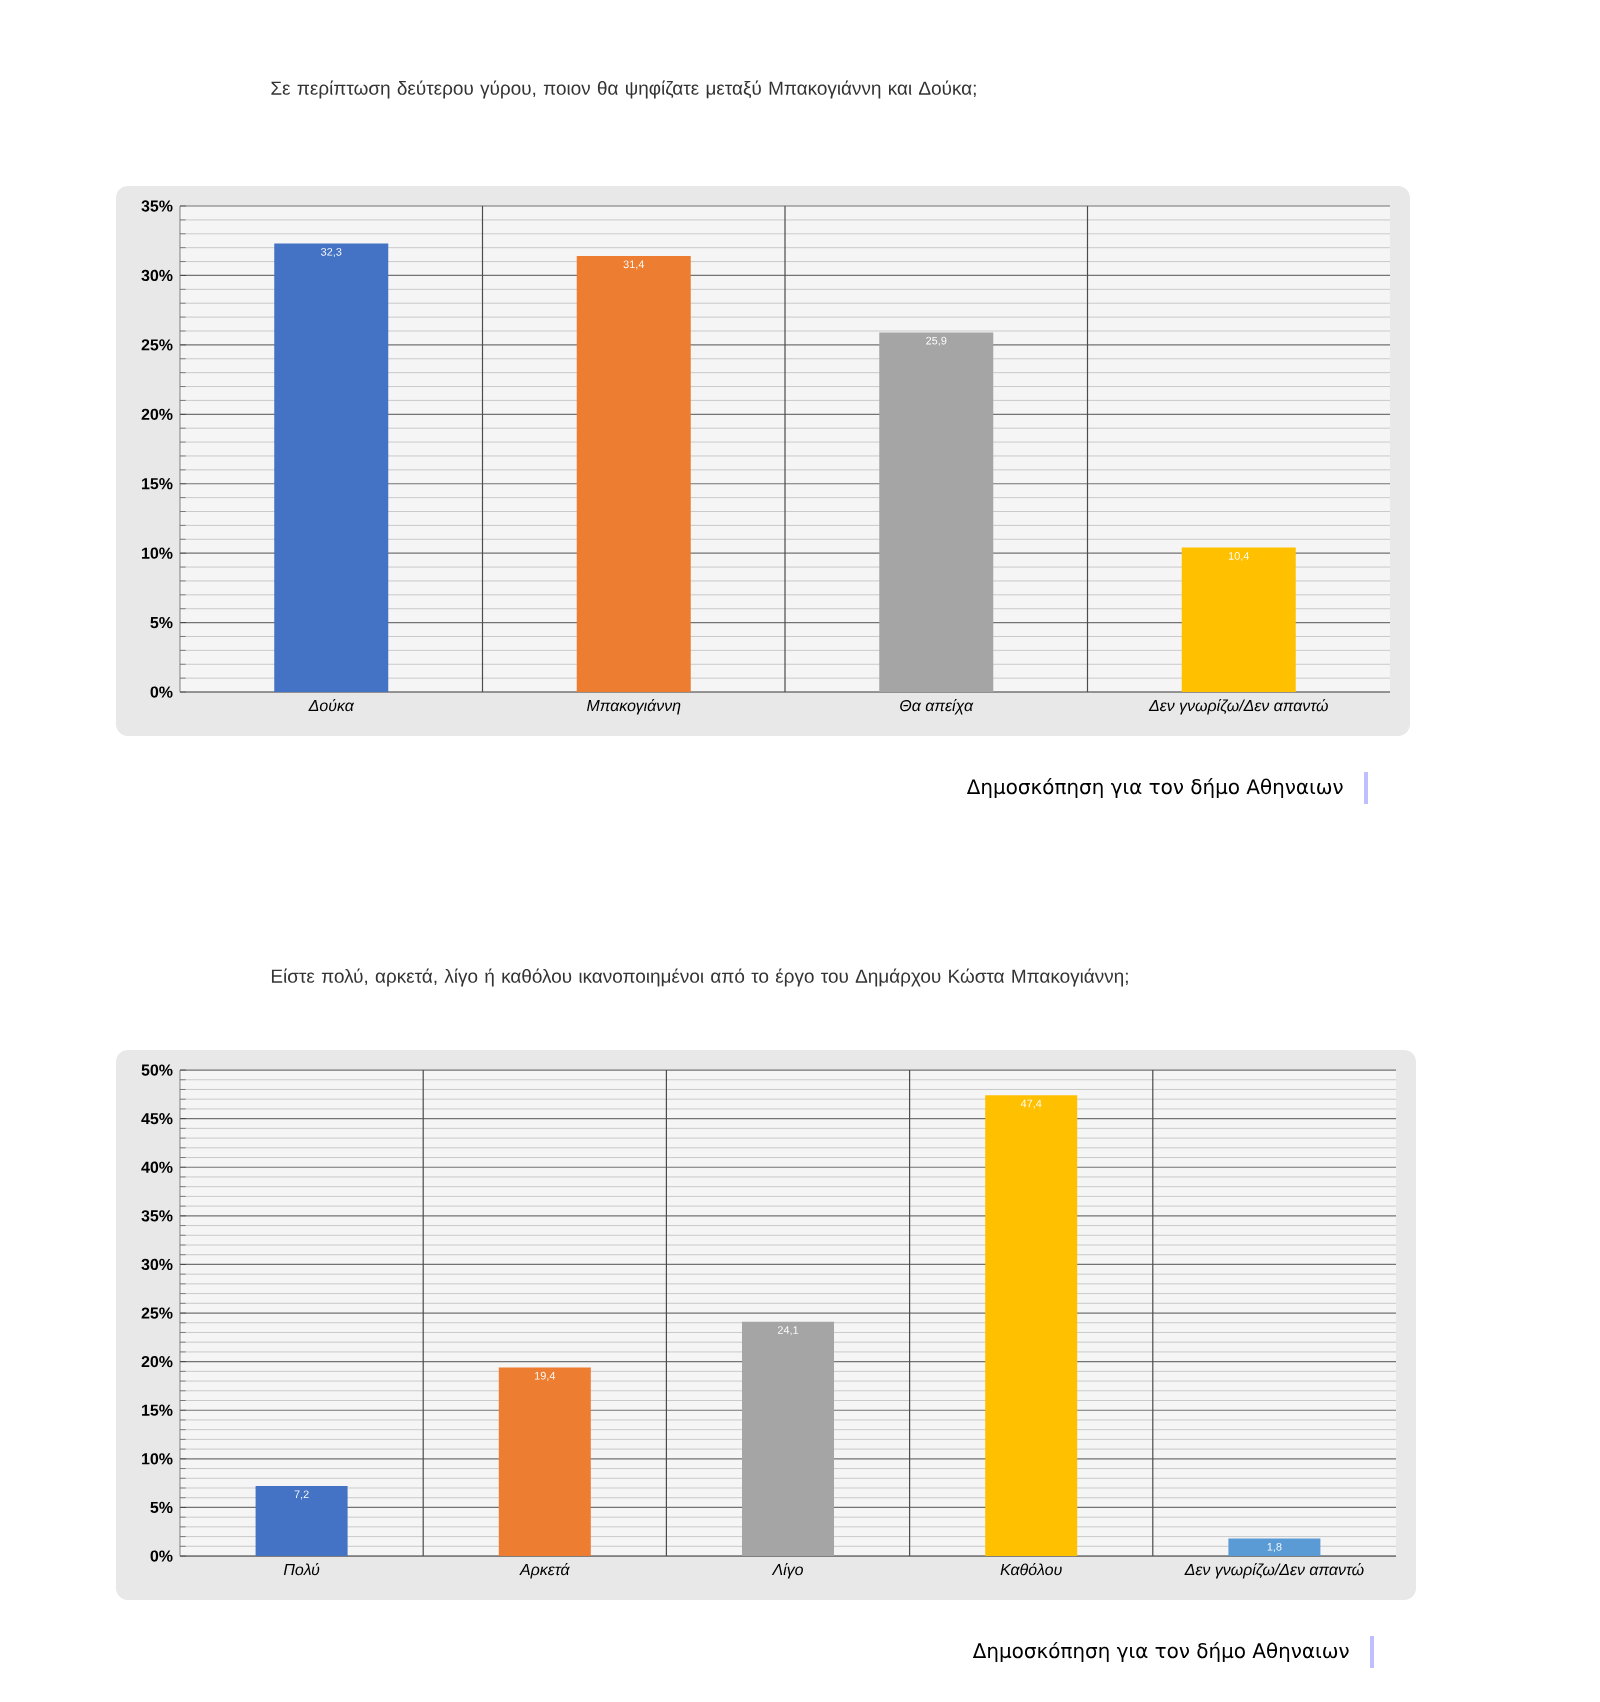  What do you see at coordinates (699, 977) in the screenshot?
I see `chart-title: Είστε πολύ, αρκετά, λίγο ή καθόλου ικανοποιημένοι από το έργο του Δημάρχου Κώστα Μπακογιάννη;` at bounding box center [699, 977].